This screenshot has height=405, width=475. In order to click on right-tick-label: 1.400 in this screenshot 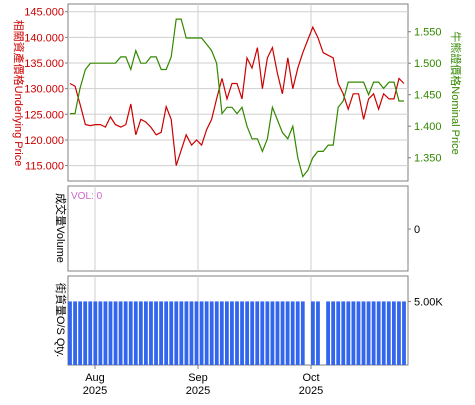, I will do `click(428, 127)`.